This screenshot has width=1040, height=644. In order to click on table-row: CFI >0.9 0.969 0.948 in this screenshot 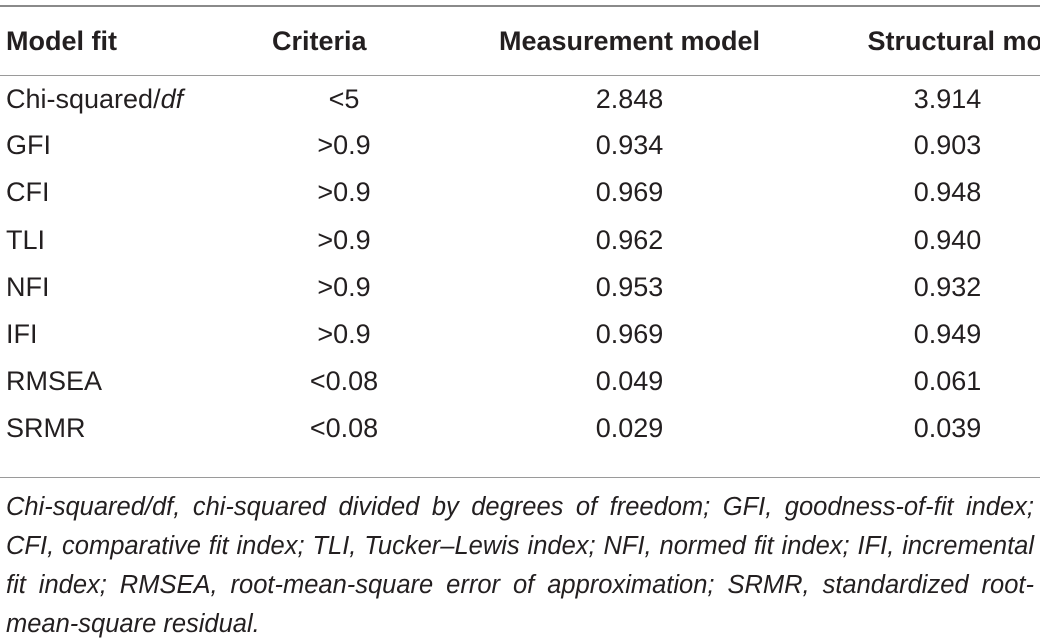, I will do `click(520, 192)`.